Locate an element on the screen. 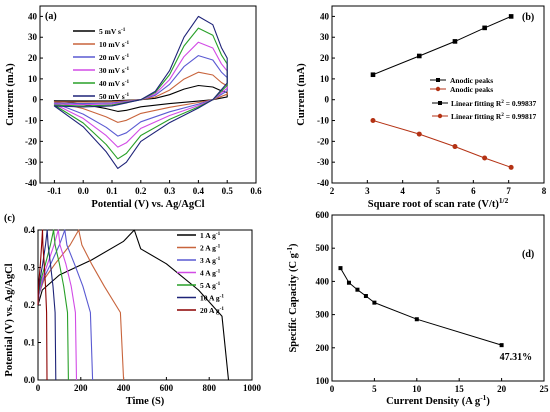  y-tick-label: -40 is located at coordinates (323, 183).